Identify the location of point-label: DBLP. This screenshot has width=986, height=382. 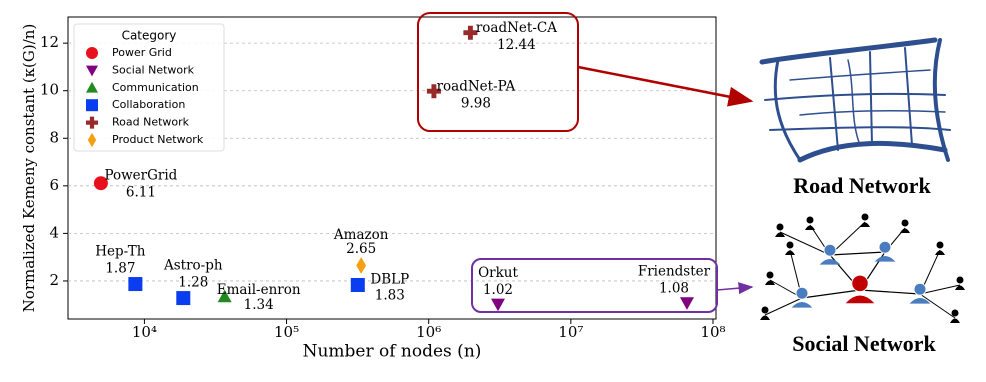
(389, 279).